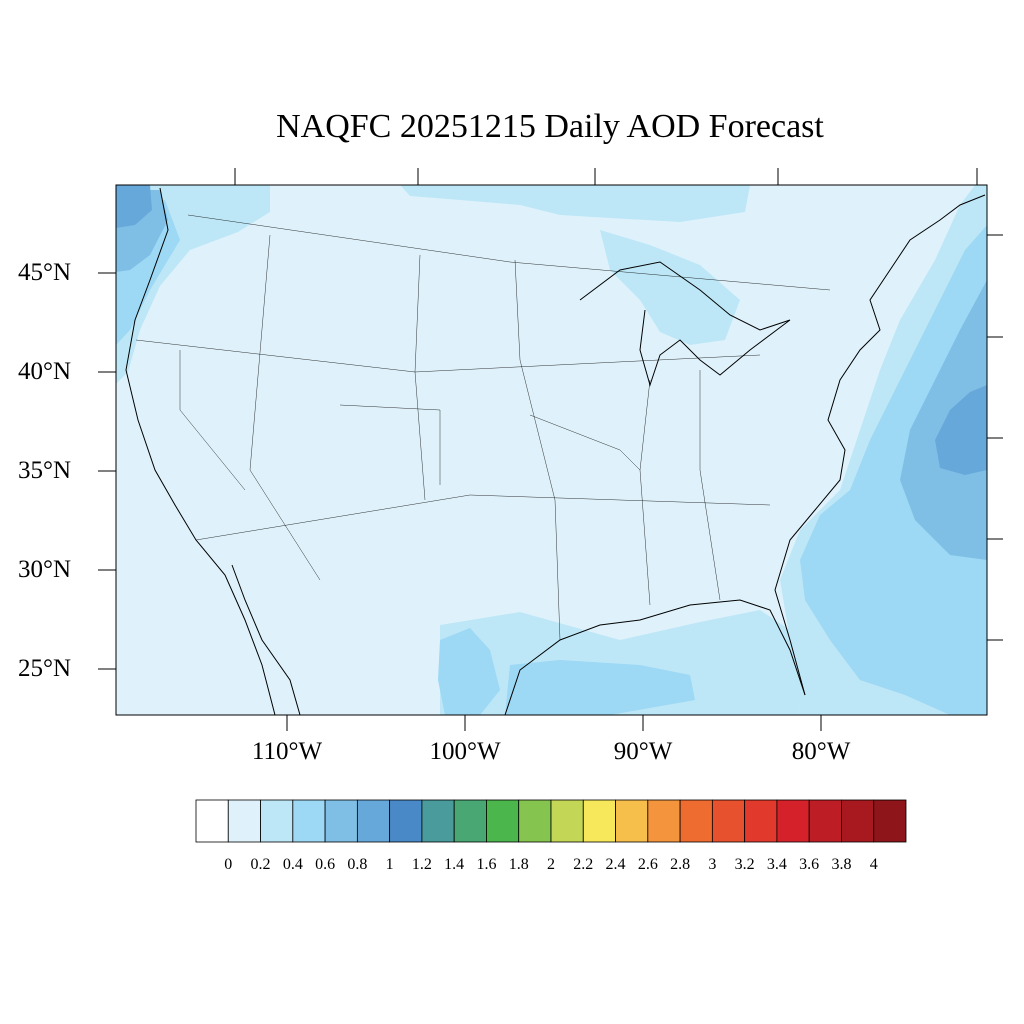  Describe the element at coordinates (292, 864) in the screenshot. I see `colorbar-label-2: 0.4` at that location.